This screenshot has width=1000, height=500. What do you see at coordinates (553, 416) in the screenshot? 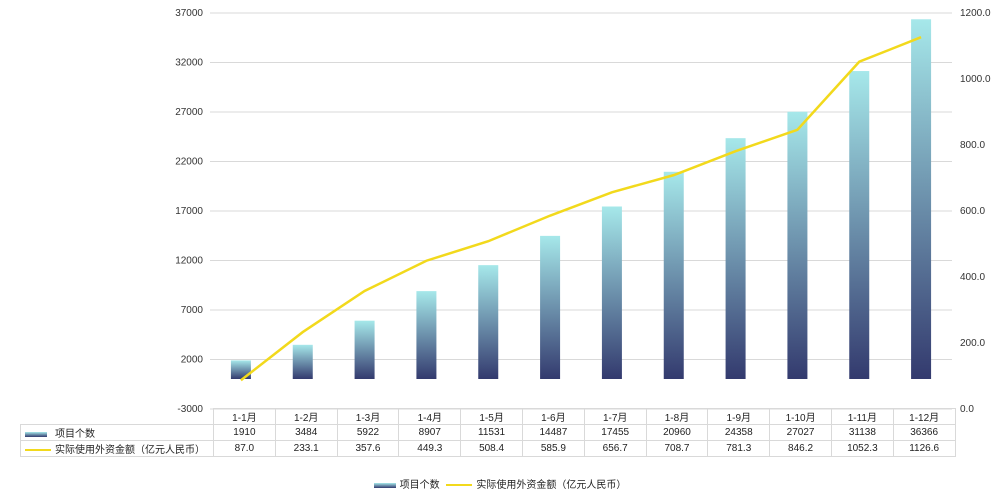
I see `category-label: 1-6月` at bounding box center [553, 416].